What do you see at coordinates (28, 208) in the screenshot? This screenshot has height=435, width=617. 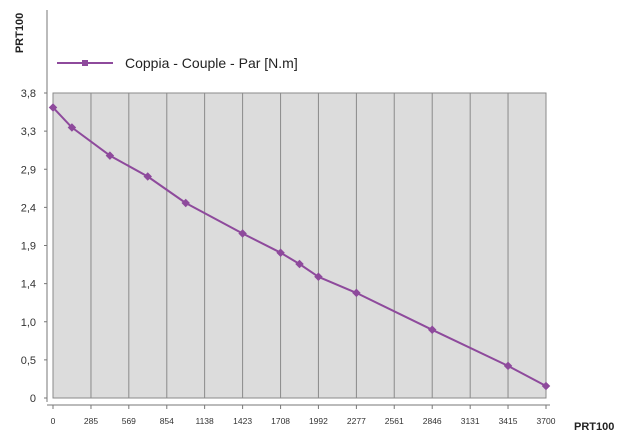 I see `y-tick-label: 2,4` at bounding box center [28, 208].